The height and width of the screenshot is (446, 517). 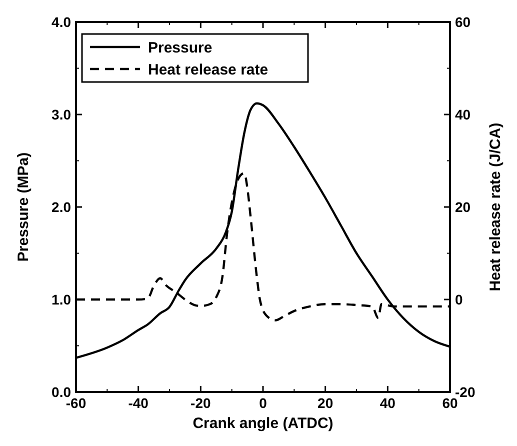 I want to click on y-tick-label: 0.0, so click(x=62, y=392).